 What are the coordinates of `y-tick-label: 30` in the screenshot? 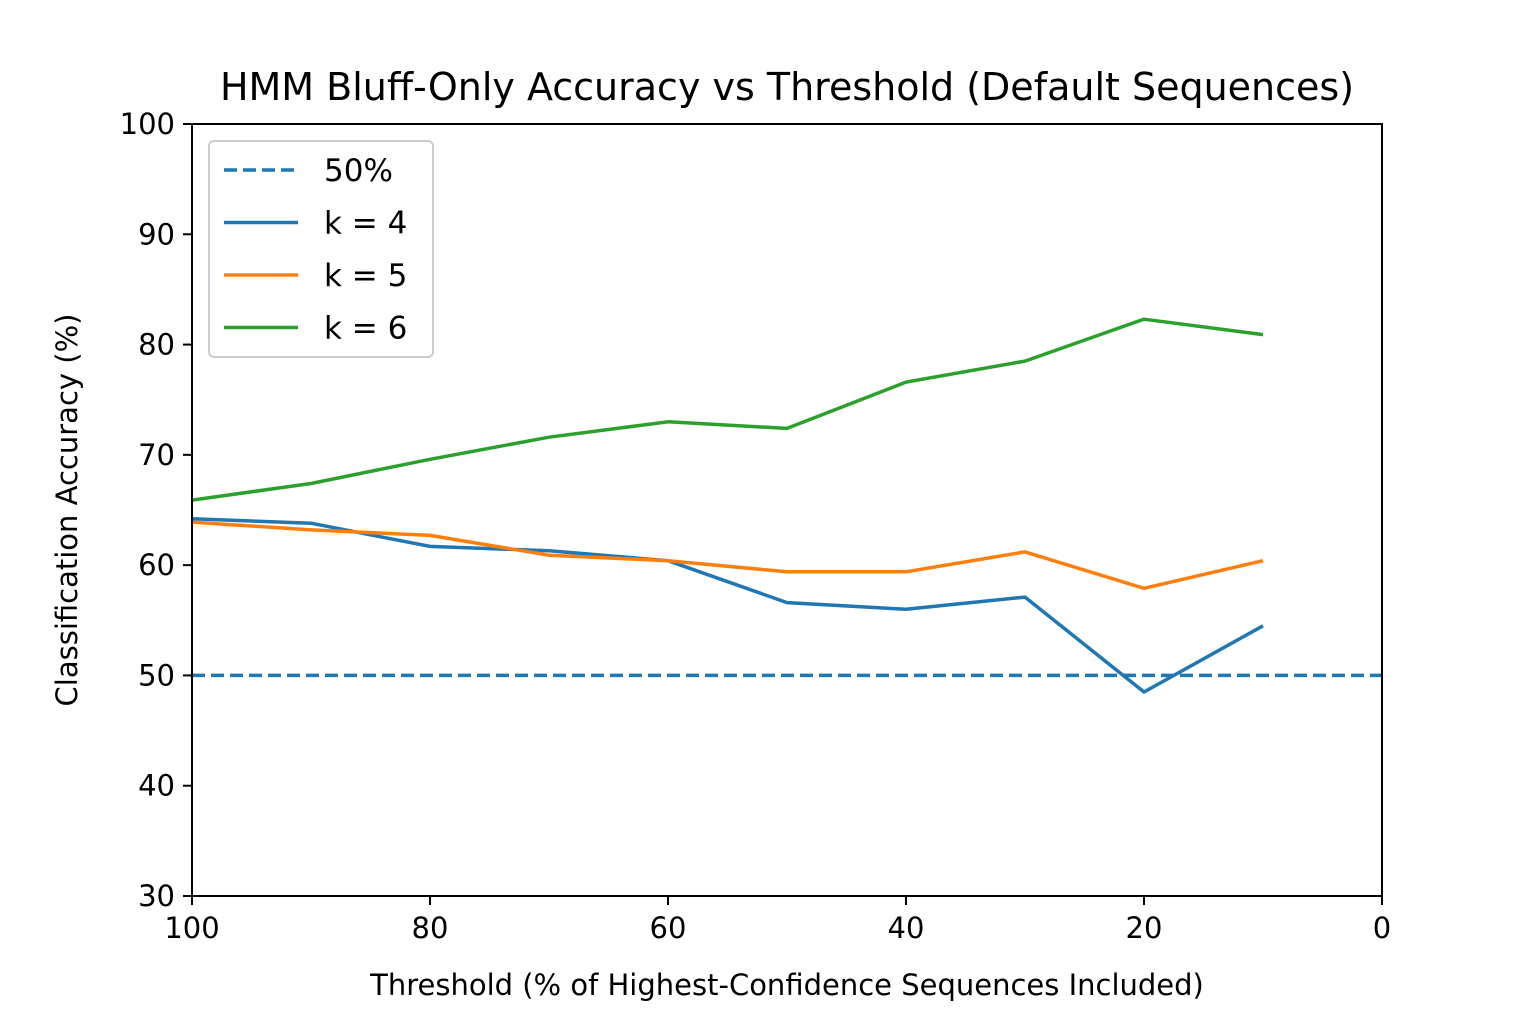 It's located at (156, 896).